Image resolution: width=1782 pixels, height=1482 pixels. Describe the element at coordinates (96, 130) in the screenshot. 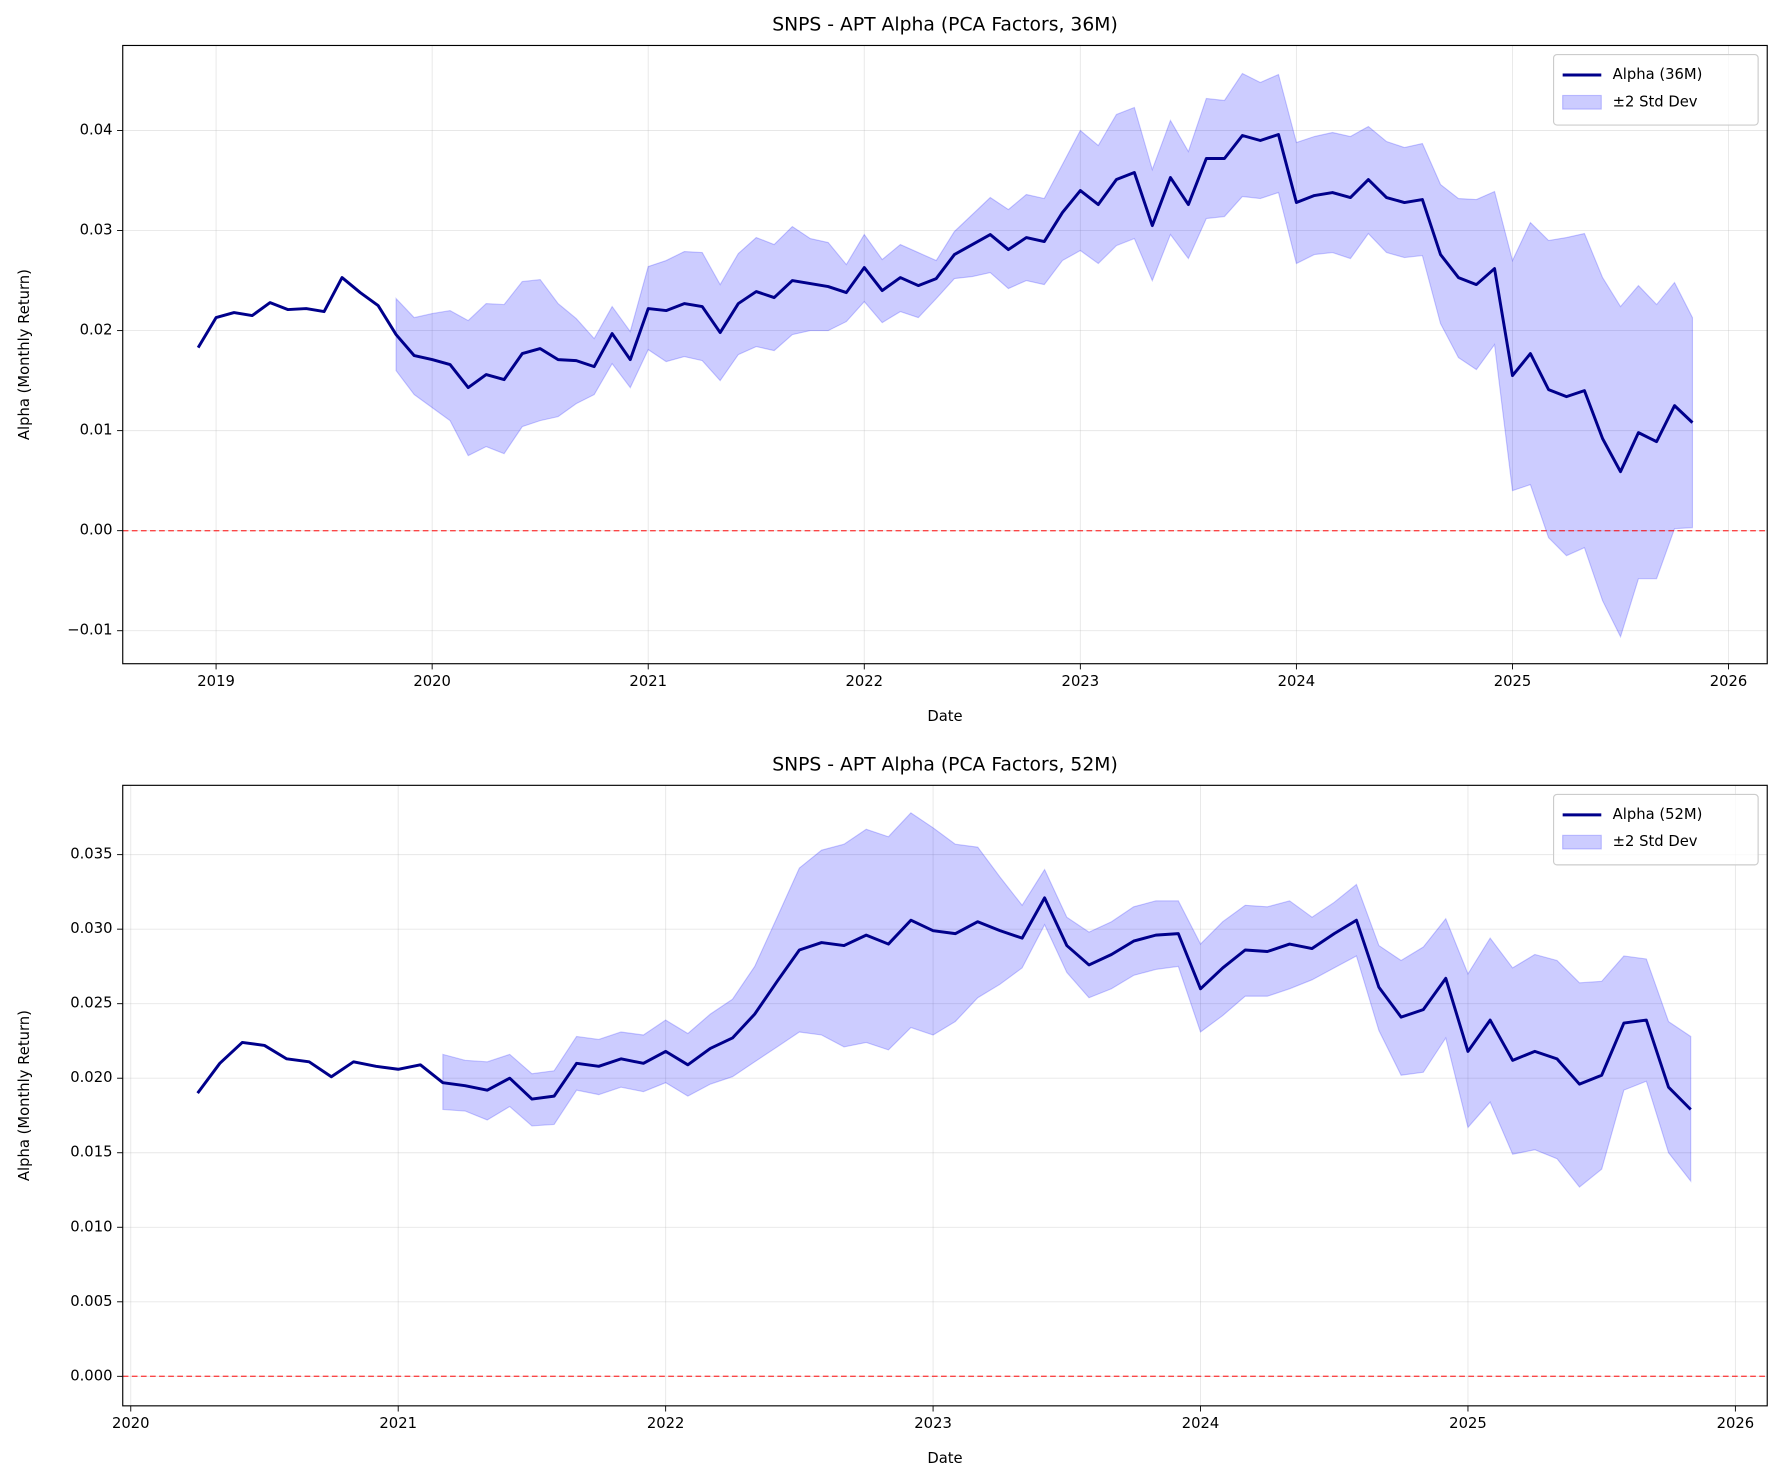

I see `y-tick-label: 0.04` at that location.